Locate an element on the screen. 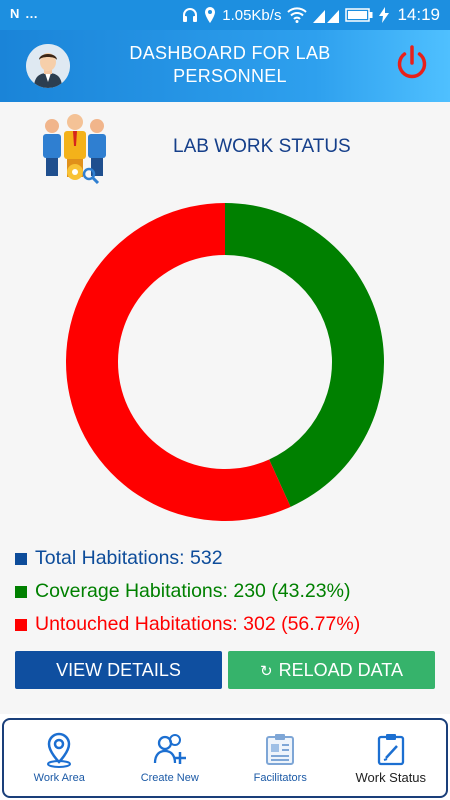 This screenshot has width=450, height=800. nav-work-area: Work Area is located at coordinates (59, 758).